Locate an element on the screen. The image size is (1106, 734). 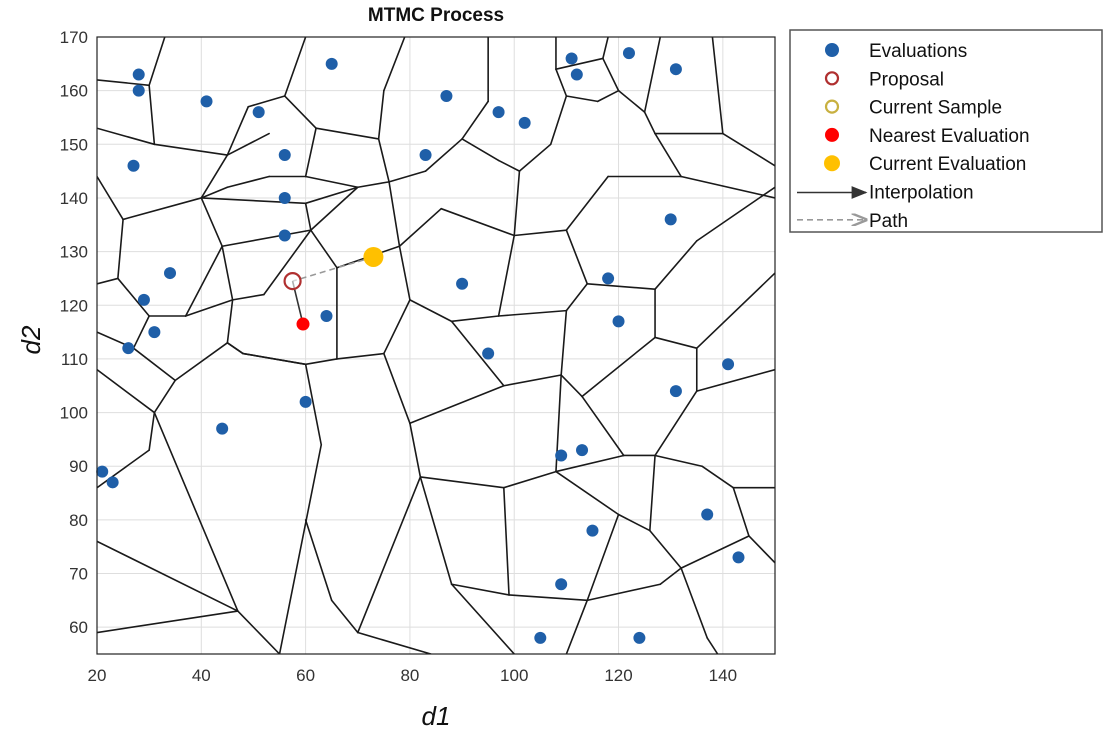
legend-label: Proposal is located at coordinates (906, 79).